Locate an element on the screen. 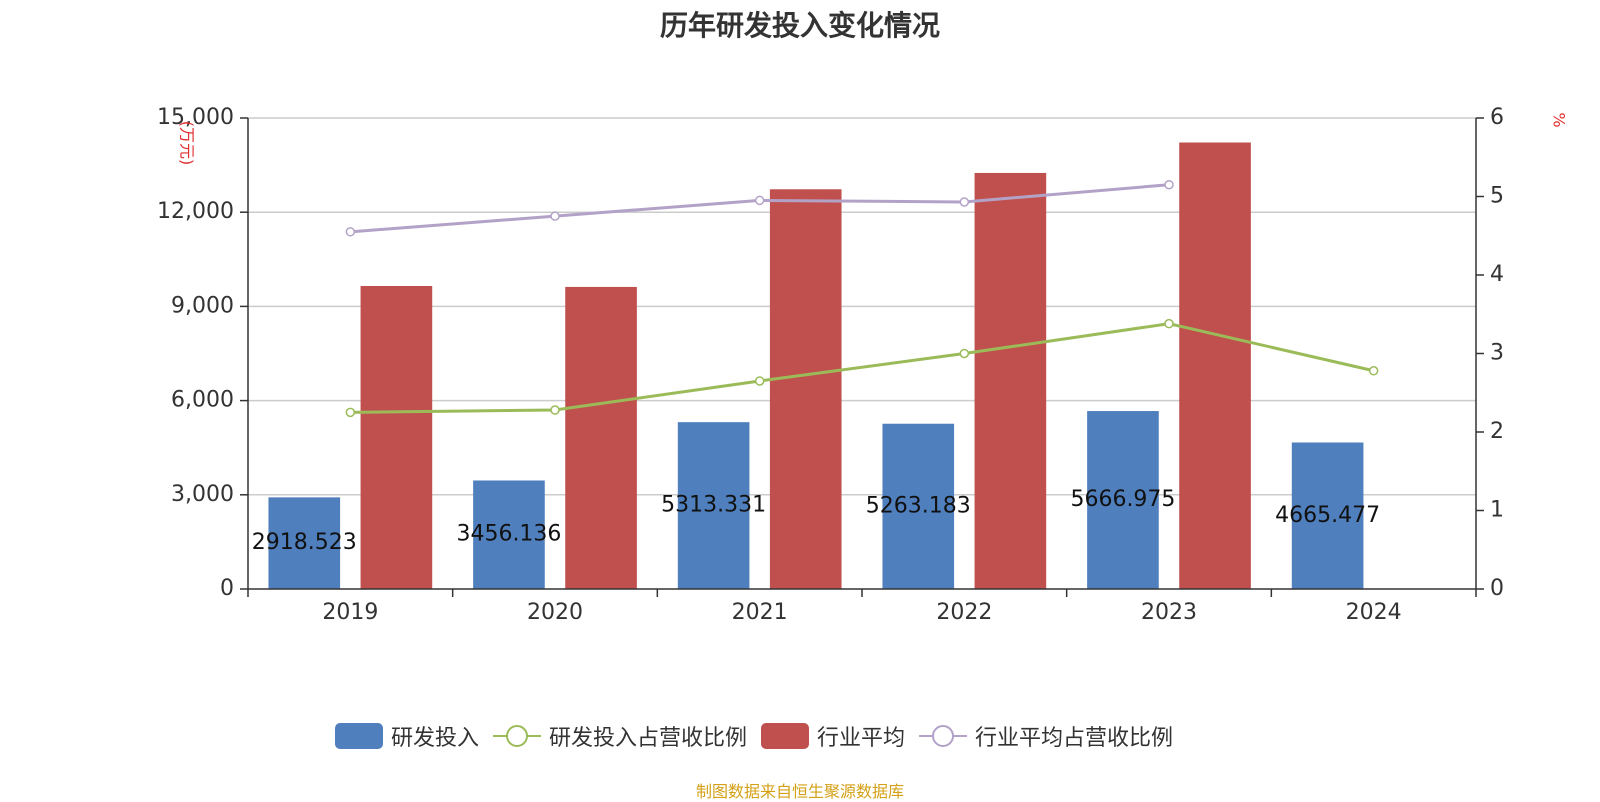  right-axis-tick-label: 2 is located at coordinates (1497, 431).